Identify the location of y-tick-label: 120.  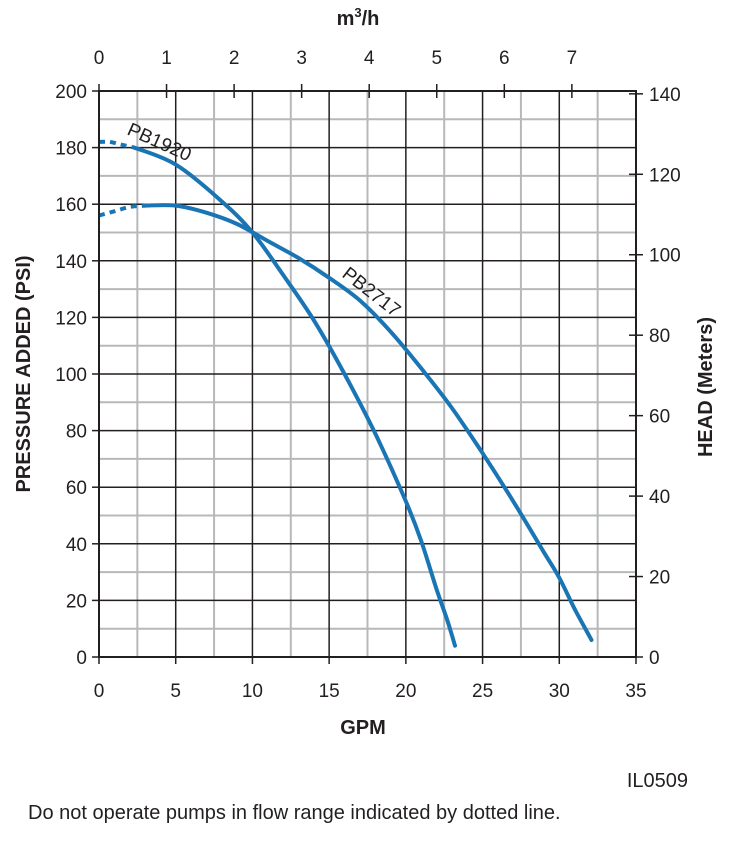
(71, 318).